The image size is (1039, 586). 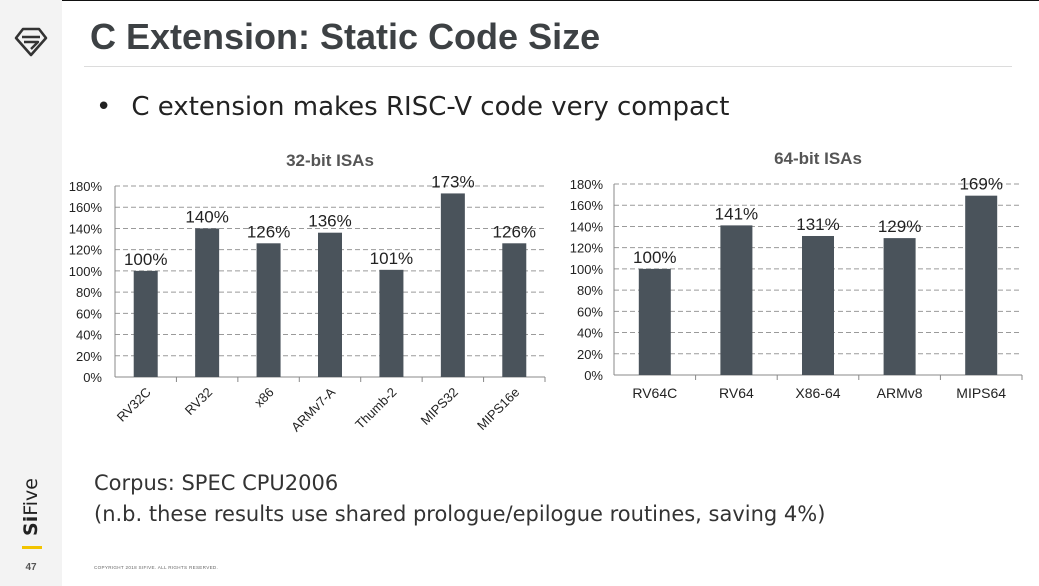 I want to click on x-tick-label: ARMv8, so click(x=900, y=393).